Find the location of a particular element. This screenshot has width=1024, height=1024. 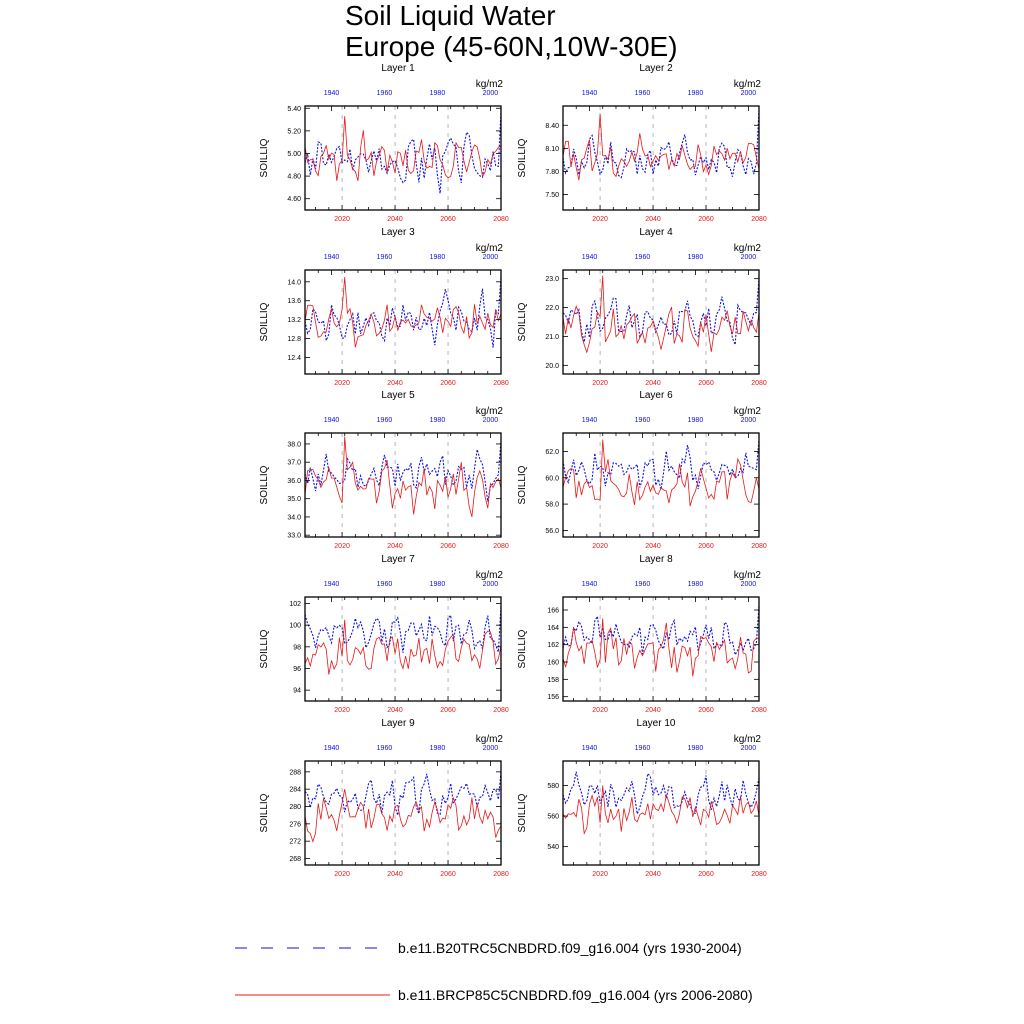

y-tick-label: 20.0 is located at coordinates (552, 366).